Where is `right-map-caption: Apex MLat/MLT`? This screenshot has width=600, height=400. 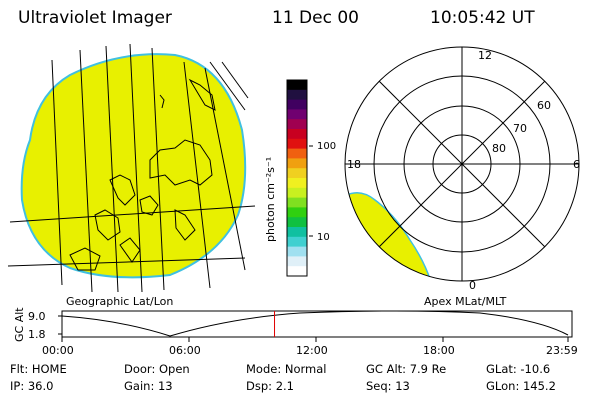 right-map-caption: Apex MLat/MLT is located at coordinates (465, 301).